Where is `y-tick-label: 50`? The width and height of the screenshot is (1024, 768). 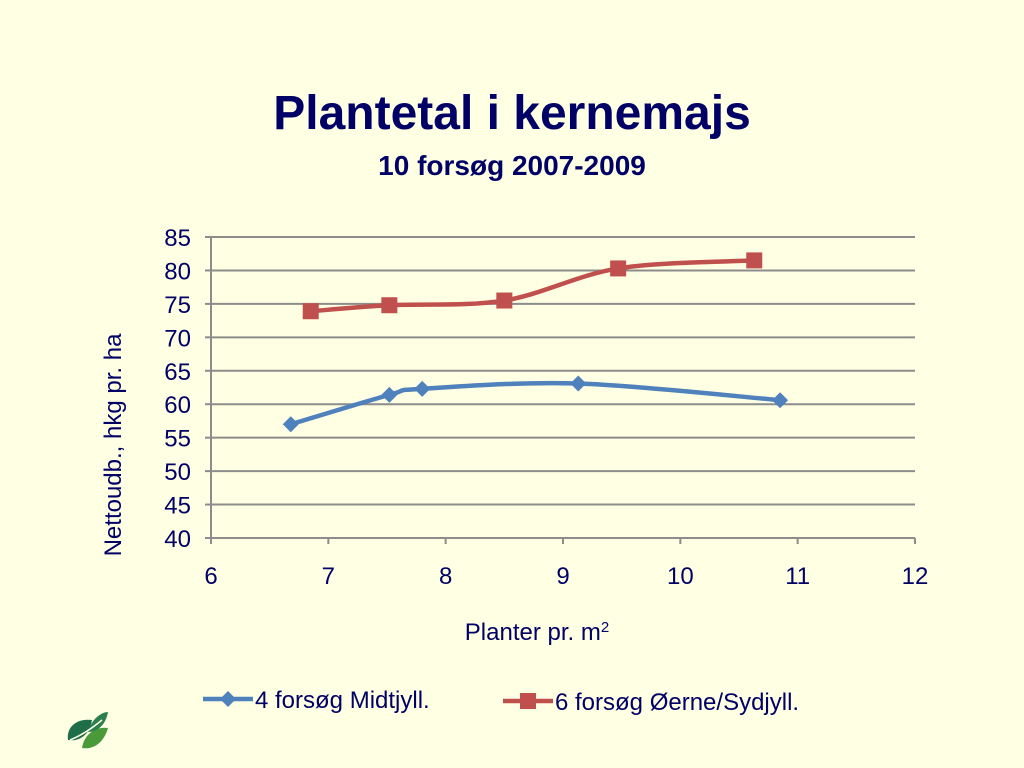
y-tick-label: 50 is located at coordinates (177, 472).